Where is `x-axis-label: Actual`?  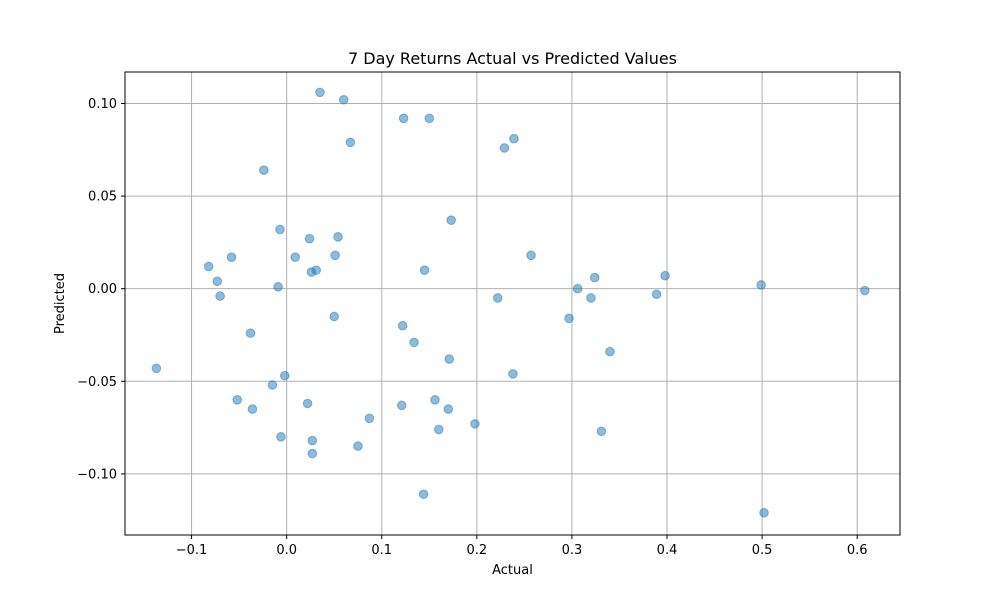 x-axis-label: Actual is located at coordinates (512, 570).